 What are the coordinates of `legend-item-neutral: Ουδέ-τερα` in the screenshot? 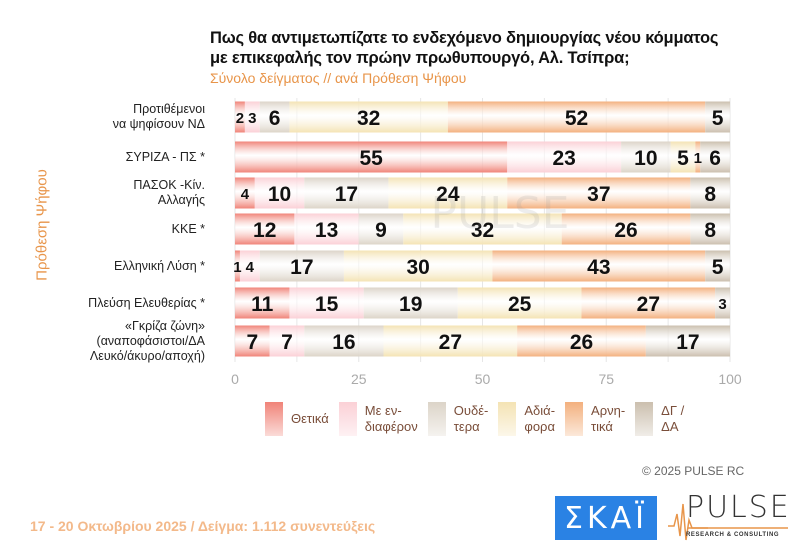 It's located at (458, 419).